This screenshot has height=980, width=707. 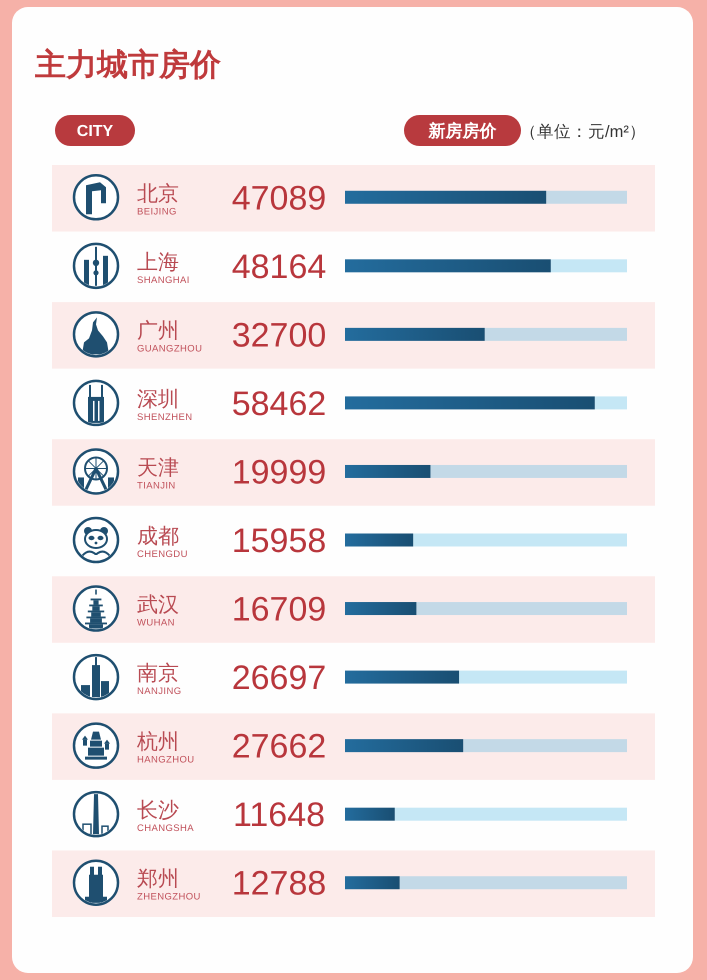 What do you see at coordinates (279, 678) in the screenshot?
I see `data-label: 26697` at bounding box center [279, 678].